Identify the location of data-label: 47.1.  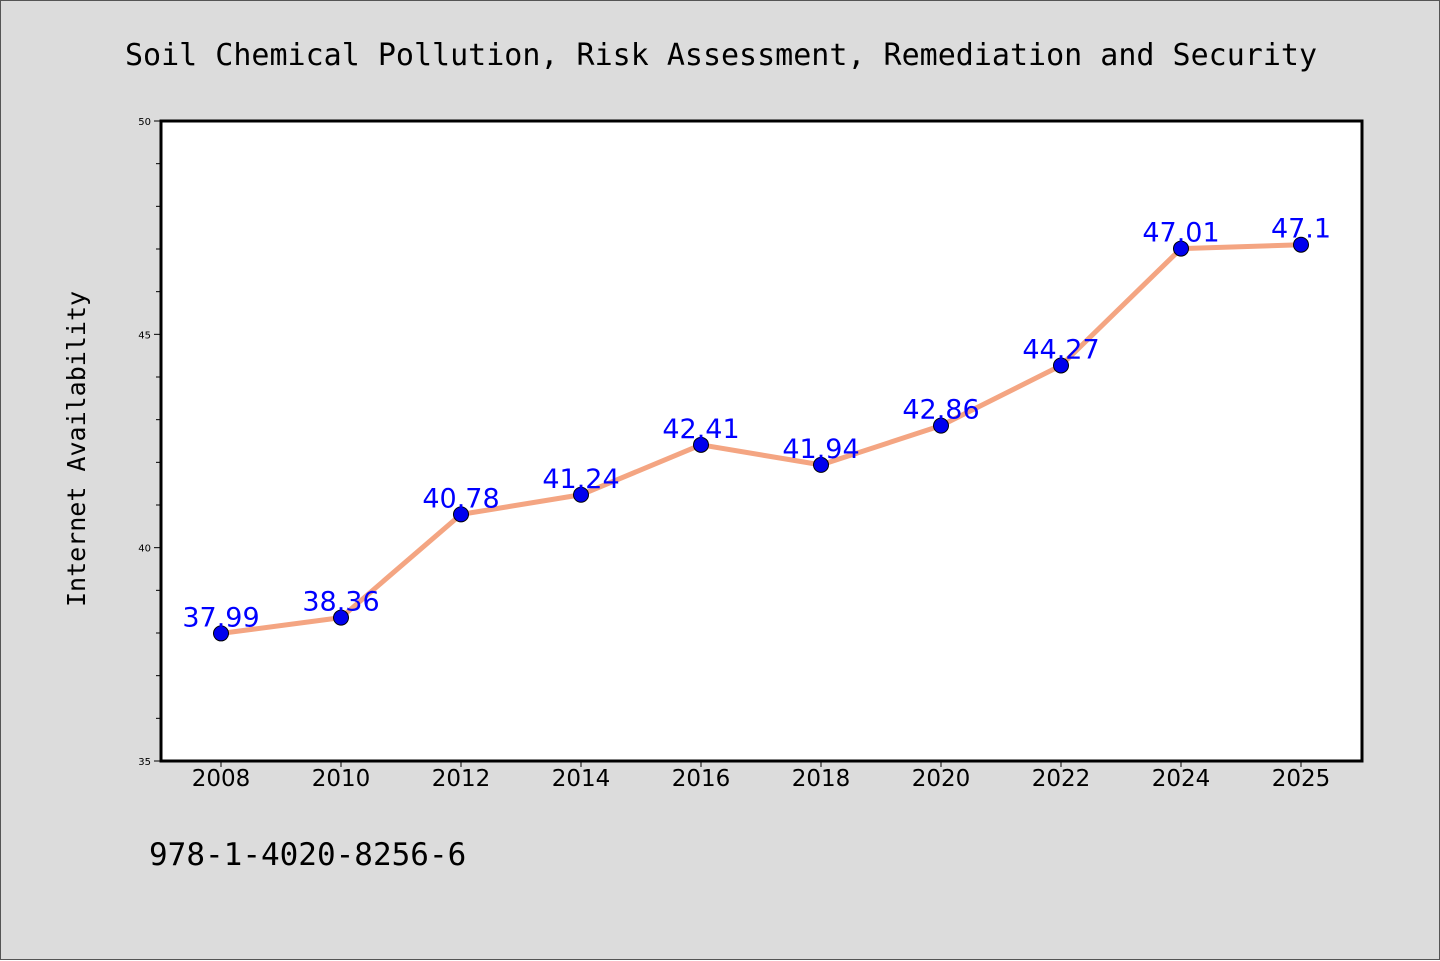
(1301, 229).